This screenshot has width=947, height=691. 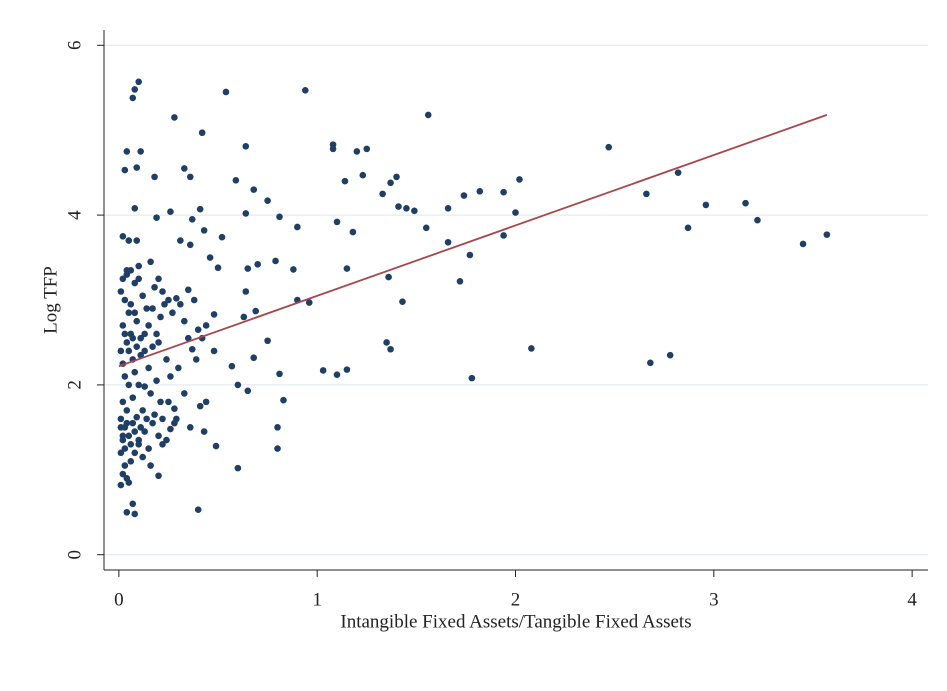 I want to click on y-axis-label: Log TFP, so click(x=50, y=300).